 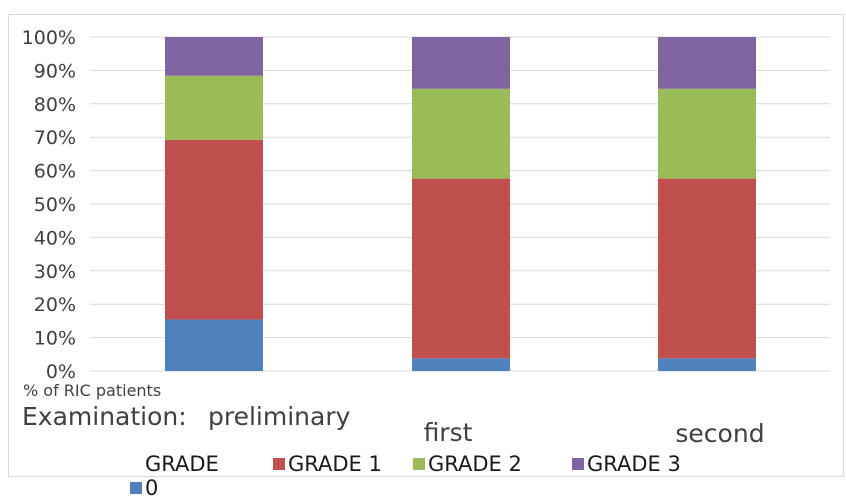 I want to click on legend-item-grade-1: GRADE 1, so click(x=327, y=464).